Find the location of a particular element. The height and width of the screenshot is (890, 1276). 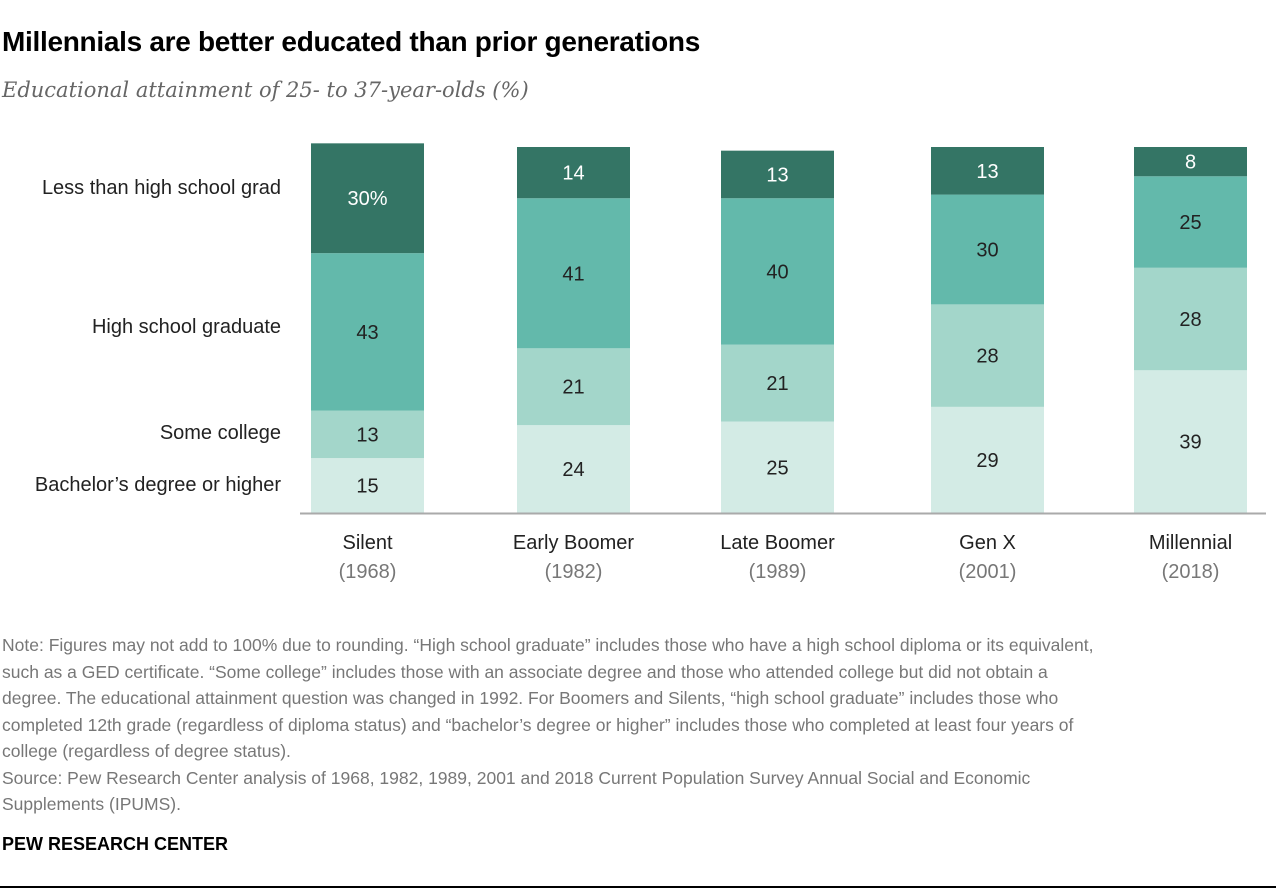

category-year-label: (1968) is located at coordinates (368, 572).